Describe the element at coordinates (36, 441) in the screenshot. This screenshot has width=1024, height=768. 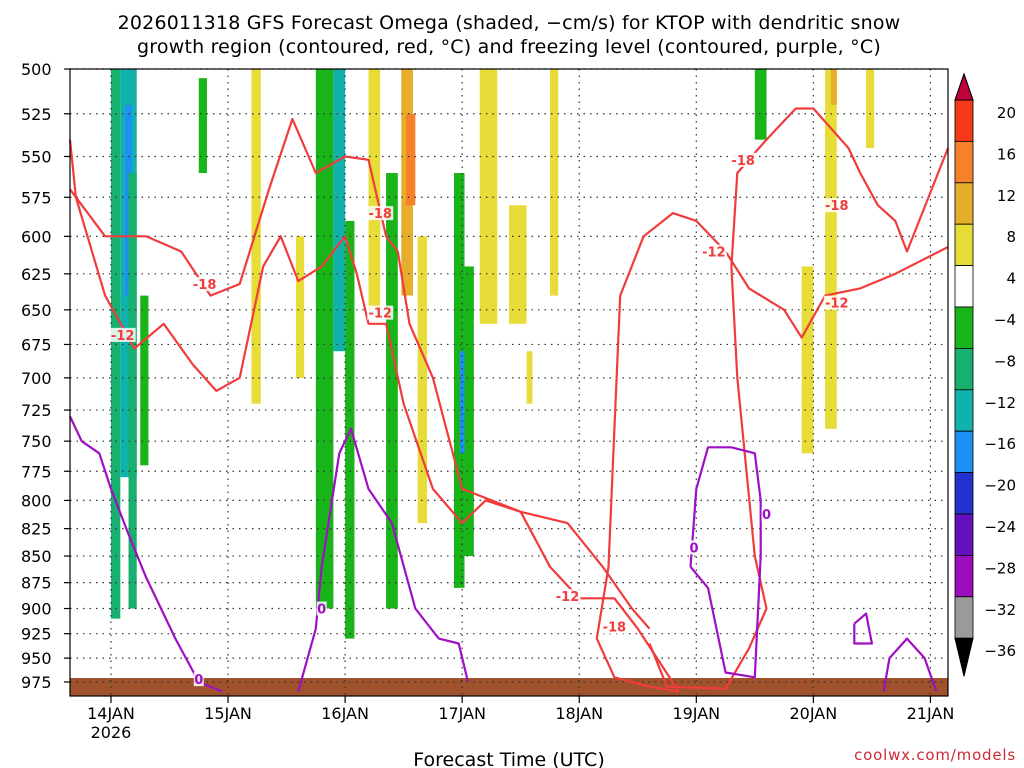
I see `y-tick-label: 750` at that location.